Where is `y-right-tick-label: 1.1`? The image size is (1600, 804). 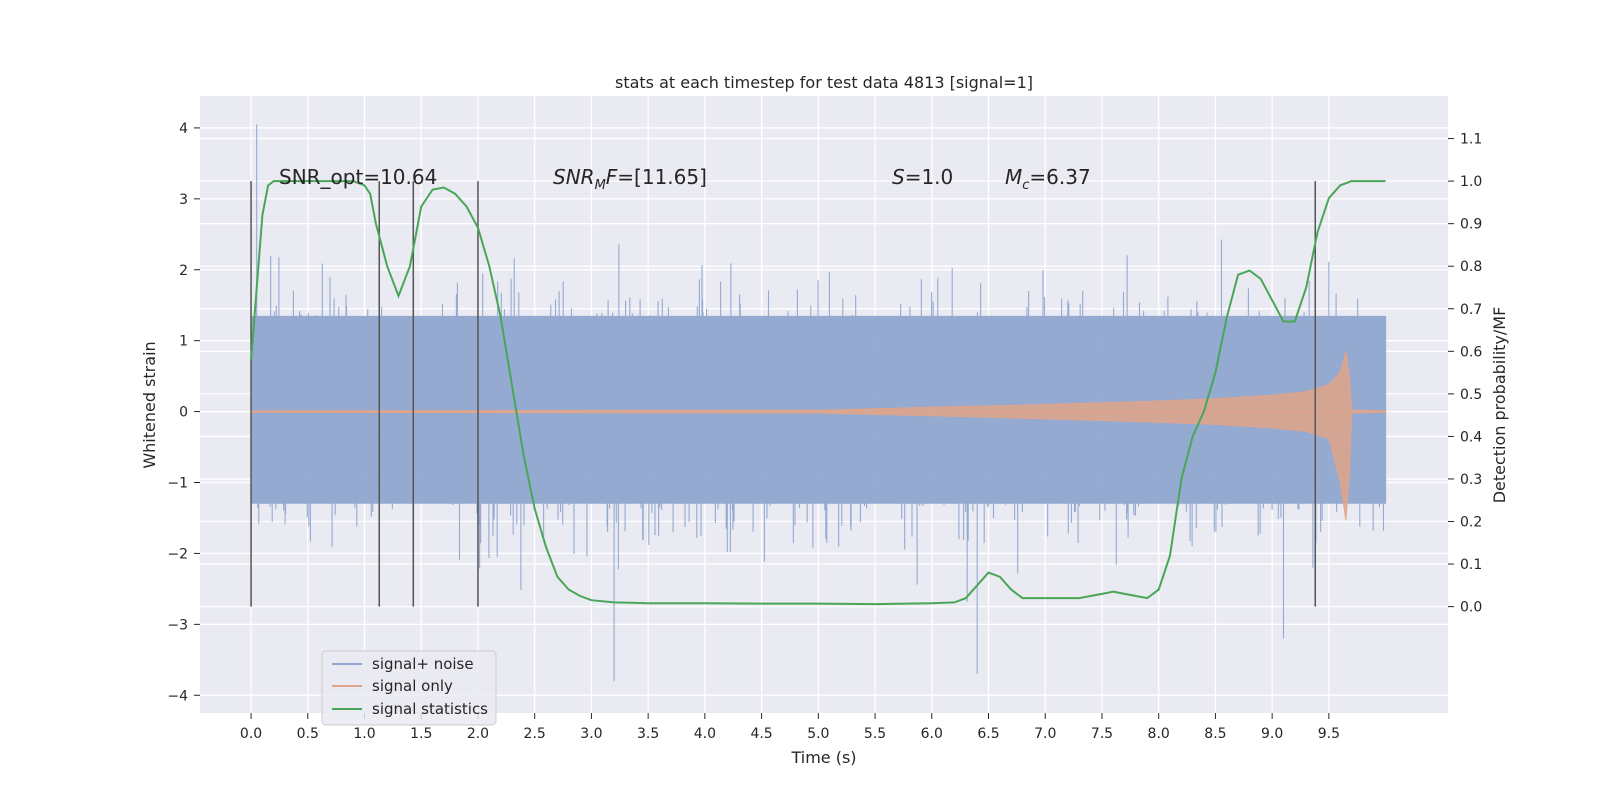 y-right-tick-label: 1.1 is located at coordinates (1471, 140).